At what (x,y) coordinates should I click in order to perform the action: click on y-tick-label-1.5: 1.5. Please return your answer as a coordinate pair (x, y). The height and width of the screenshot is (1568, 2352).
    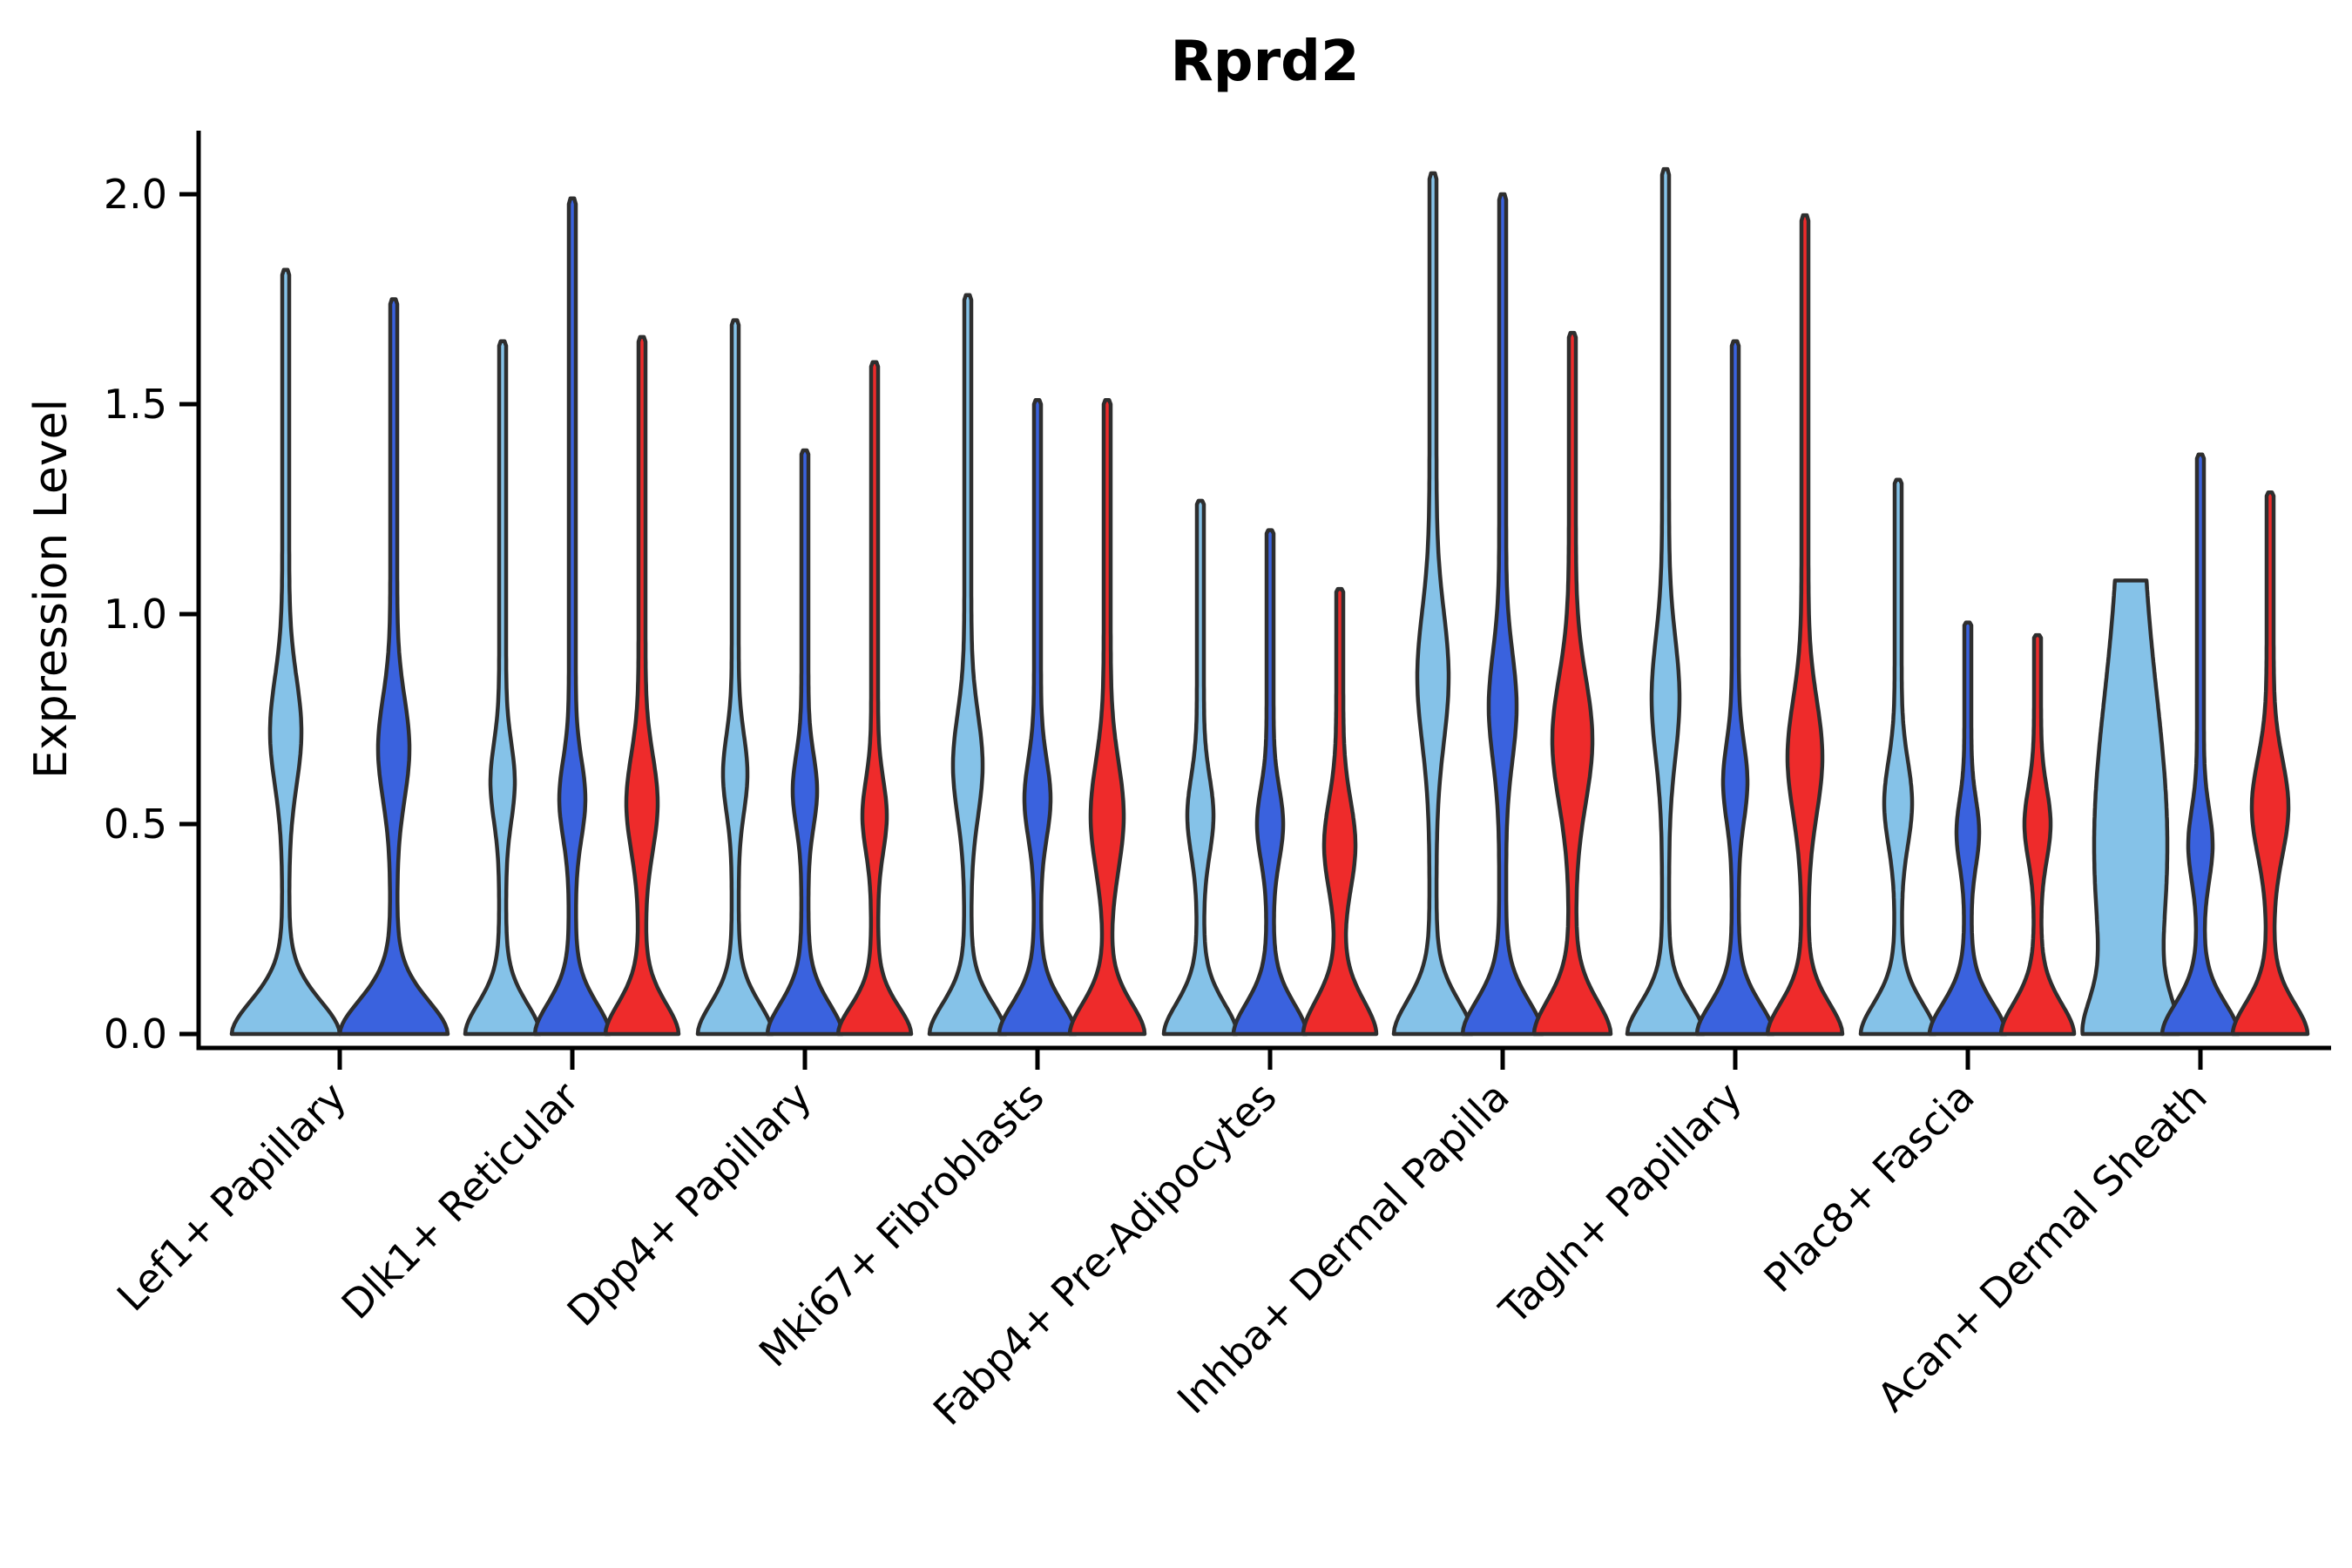
    Looking at the image, I should click on (135, 405).